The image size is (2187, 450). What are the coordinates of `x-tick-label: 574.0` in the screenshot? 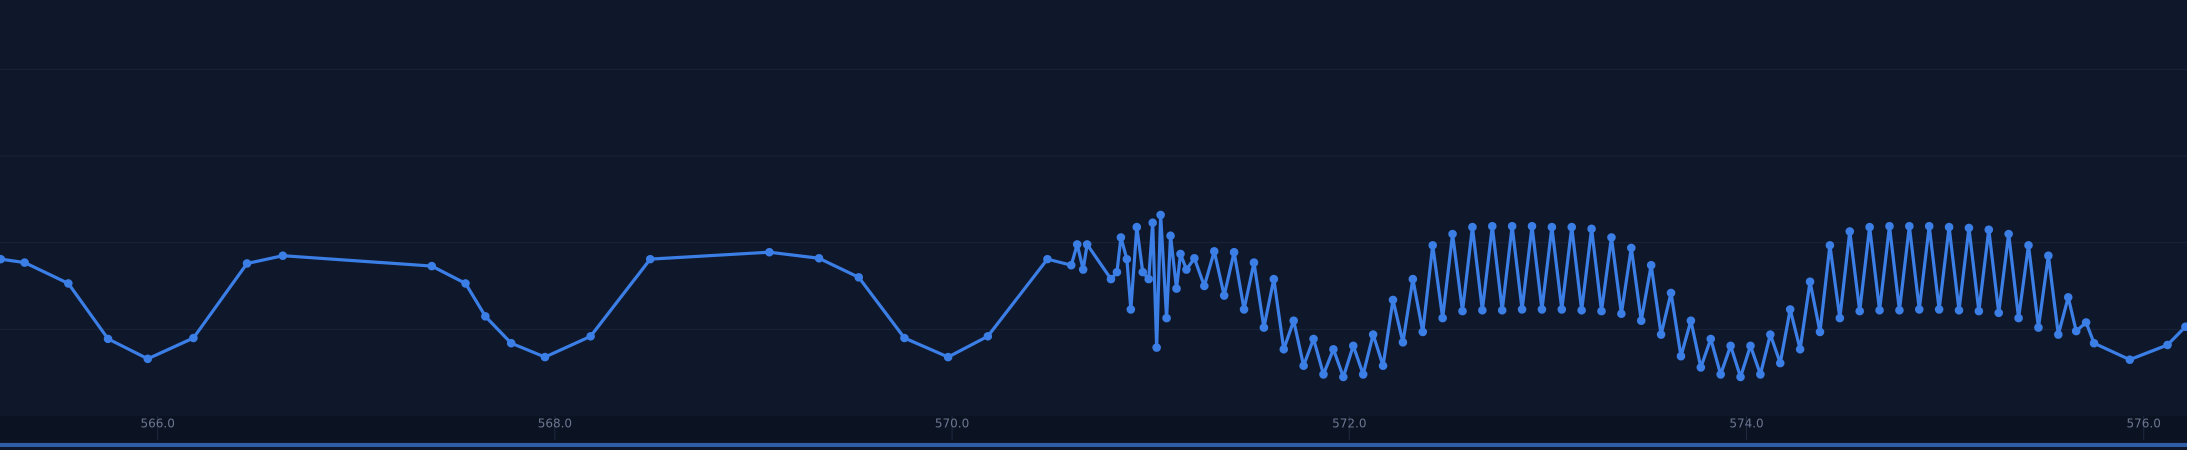 It's located at (1746, 424).